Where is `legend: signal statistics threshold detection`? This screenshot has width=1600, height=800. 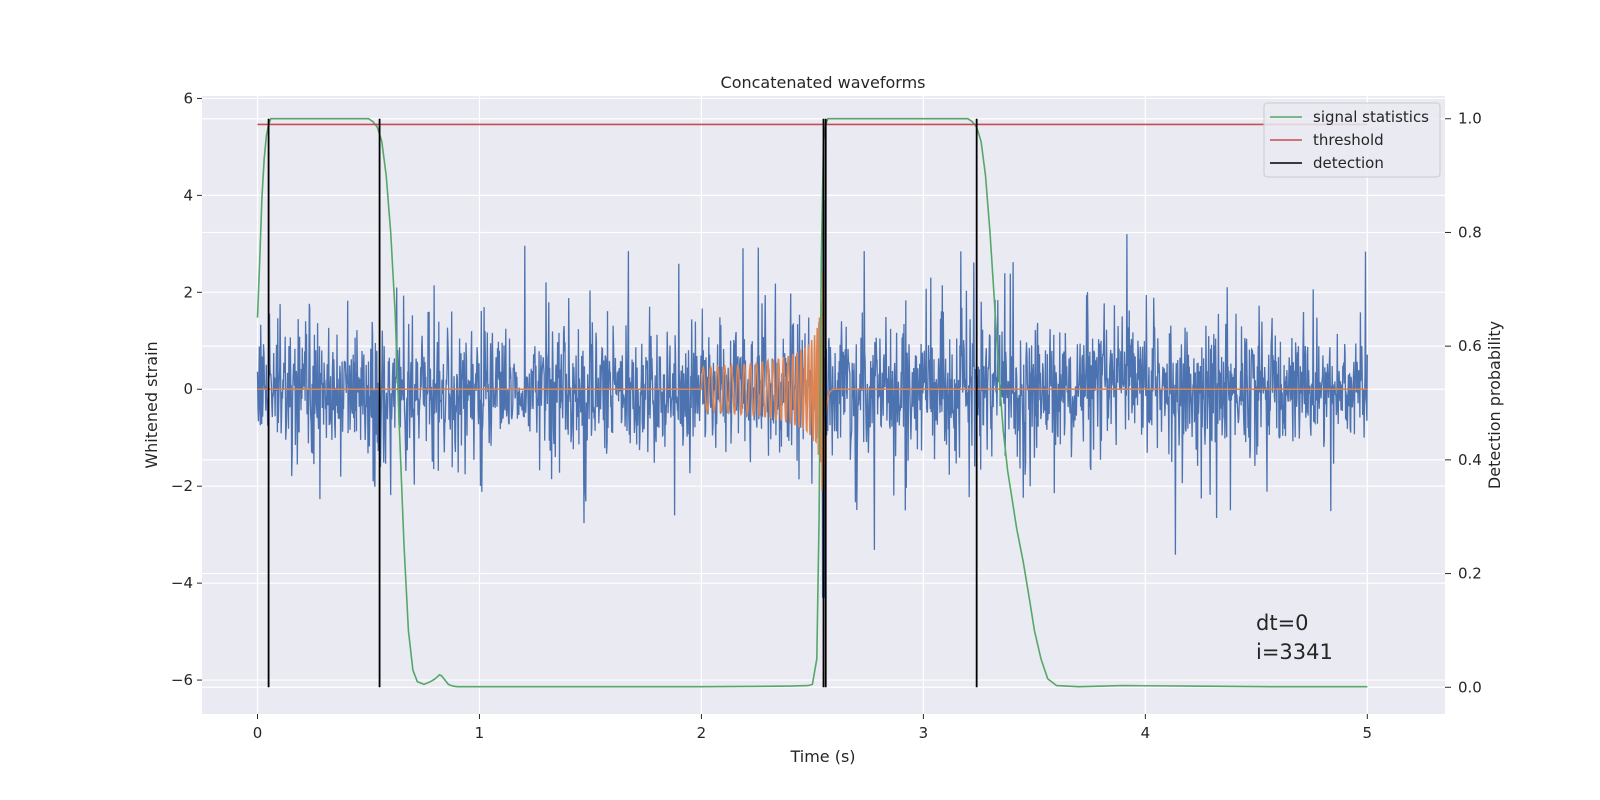 legend: signal statistics threshold detection is located at coordinates (1352, 140).